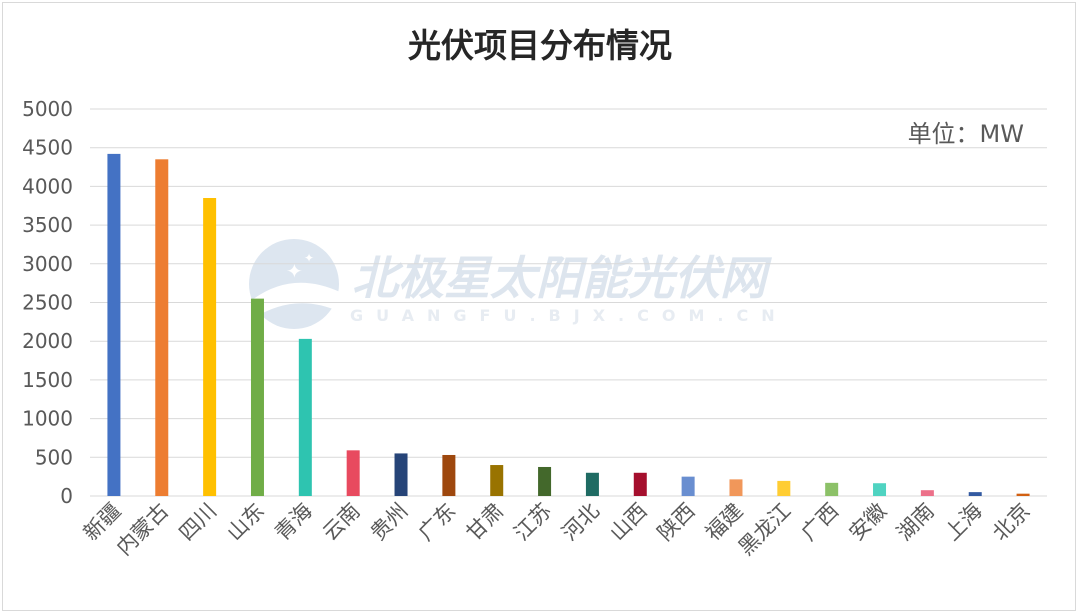  I want to click on y-tick-label: 2500, so click(47, 303).